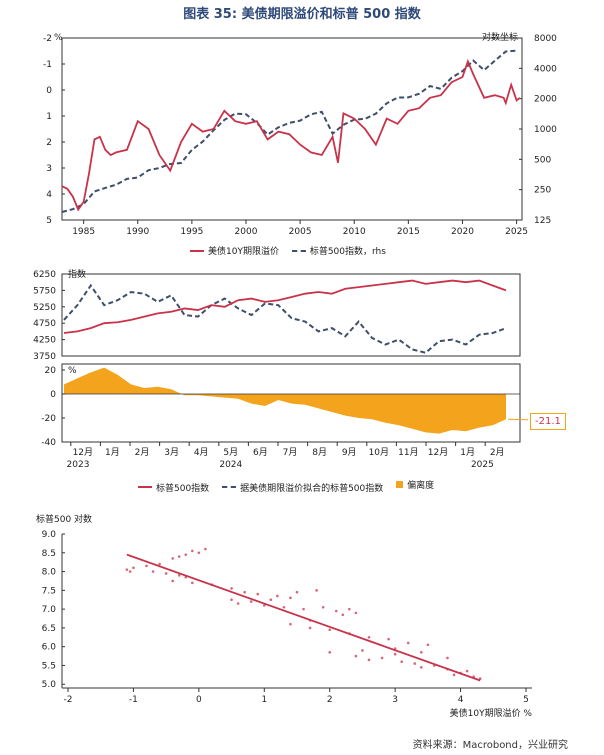 Image resolution: width=604 pixels, height=755 pixels. I want to click on chart3-x-tick-label: 11月, so click(408, 452).